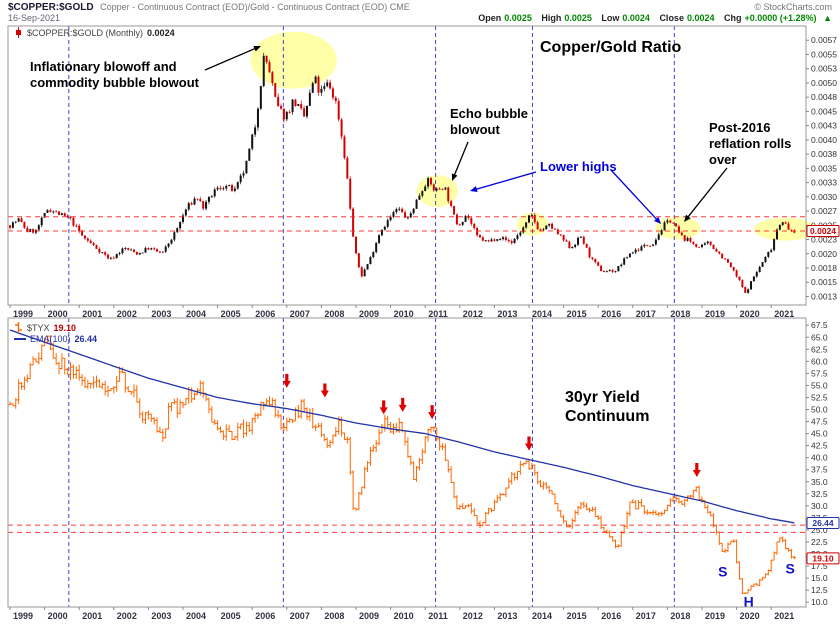 Image resolution: width=840 pixels, height=630 pixels. Describe the element at coordinates (300, 616) in the screenshot. I see `svg-text: 2007` at that location.